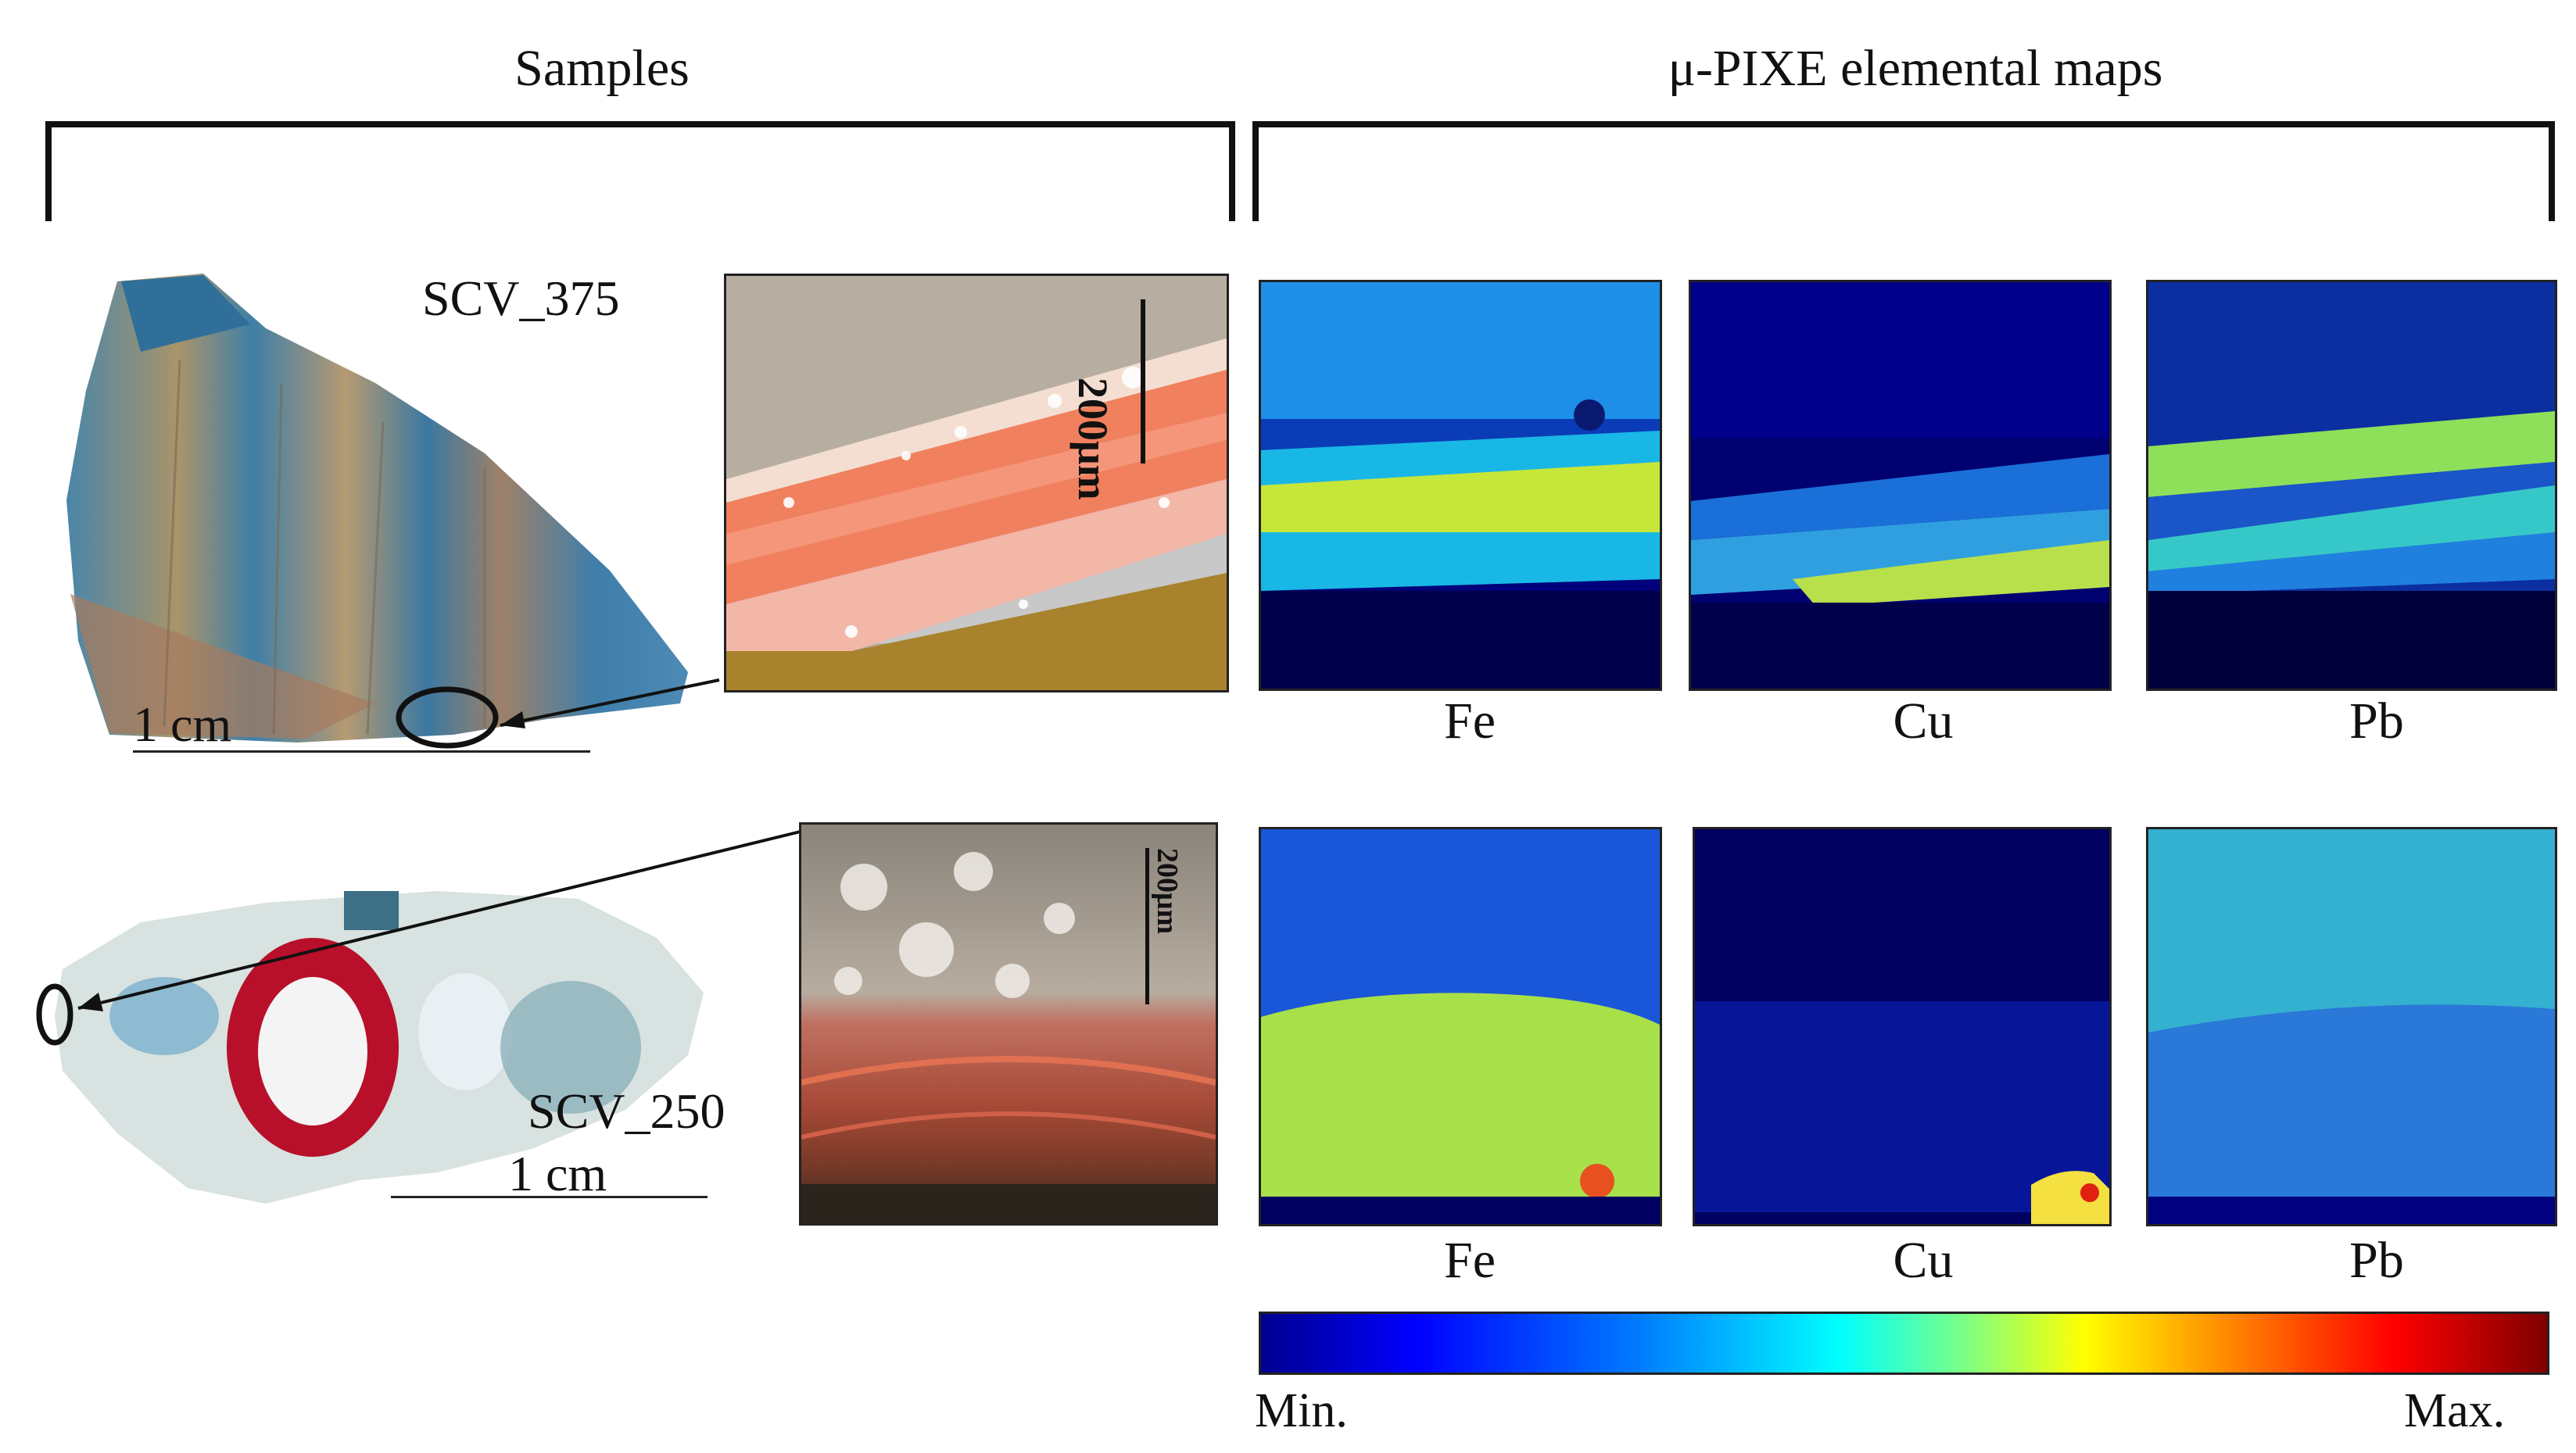 The width and height of the screenshot is (2576, 1453). I want to click on map-pb-row2, so click(2351, 1026).